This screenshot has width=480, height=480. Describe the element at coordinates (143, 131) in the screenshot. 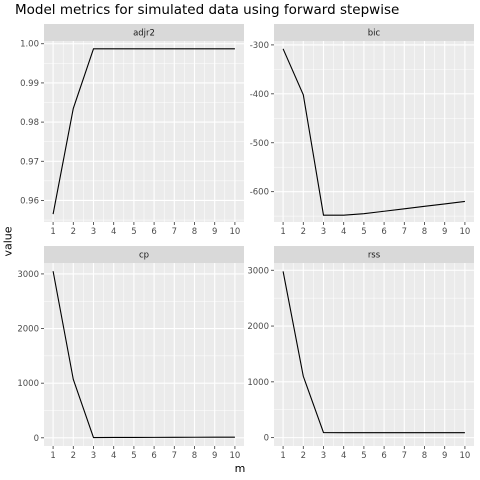

I see `series-line-adjr2` at that location.